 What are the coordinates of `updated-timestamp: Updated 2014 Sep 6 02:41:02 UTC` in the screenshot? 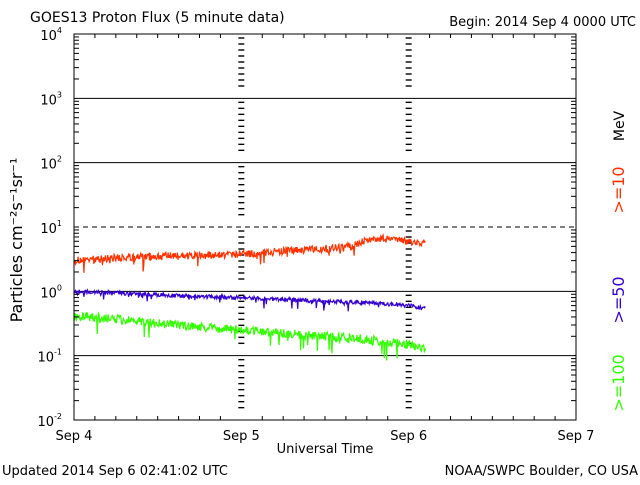 It's located at (115, 471).